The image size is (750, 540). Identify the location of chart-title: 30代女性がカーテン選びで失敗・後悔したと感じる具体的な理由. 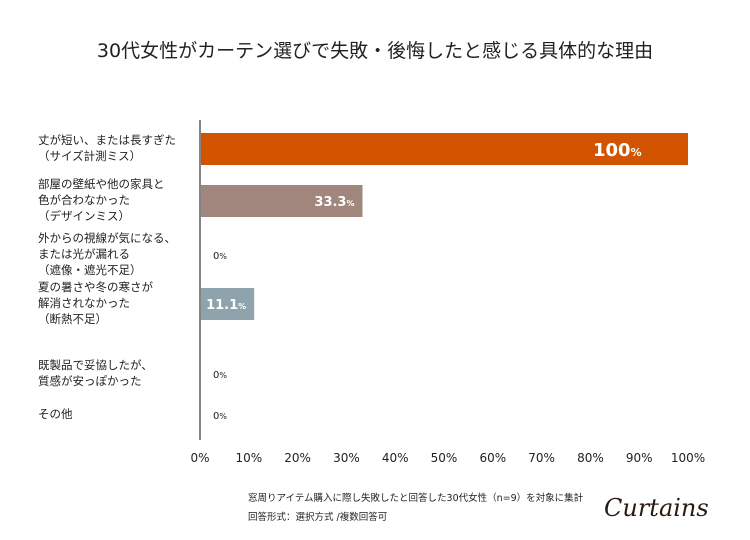
(375, 51).